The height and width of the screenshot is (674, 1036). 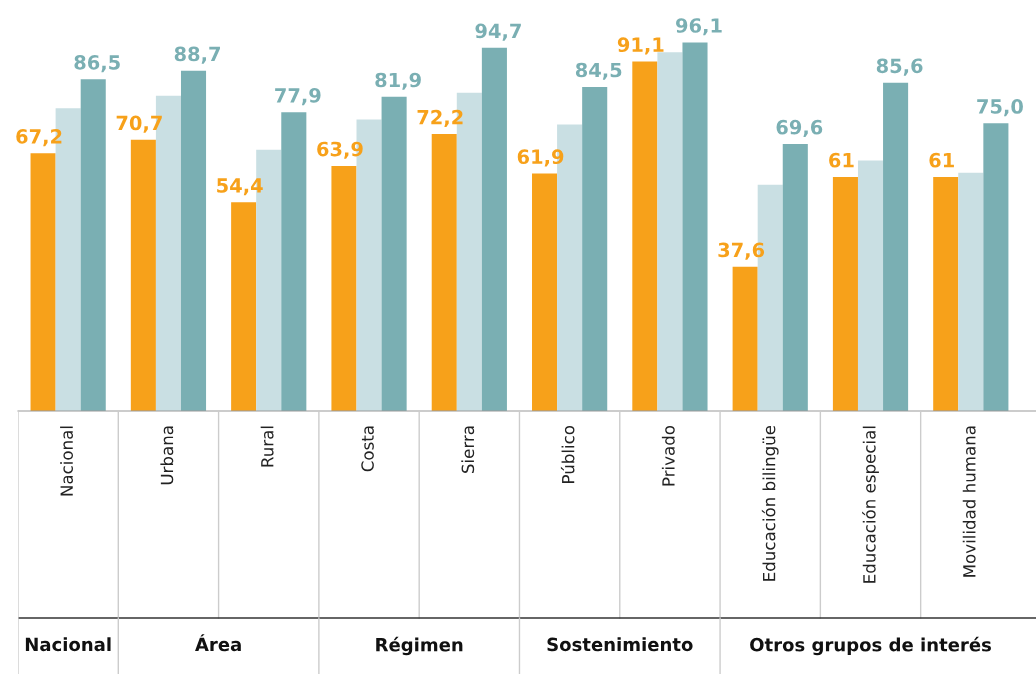 What do you see at coordinates (540, 158) in the screenshot?
I see `data-label: 61,9` at bounding box center [540, 158].